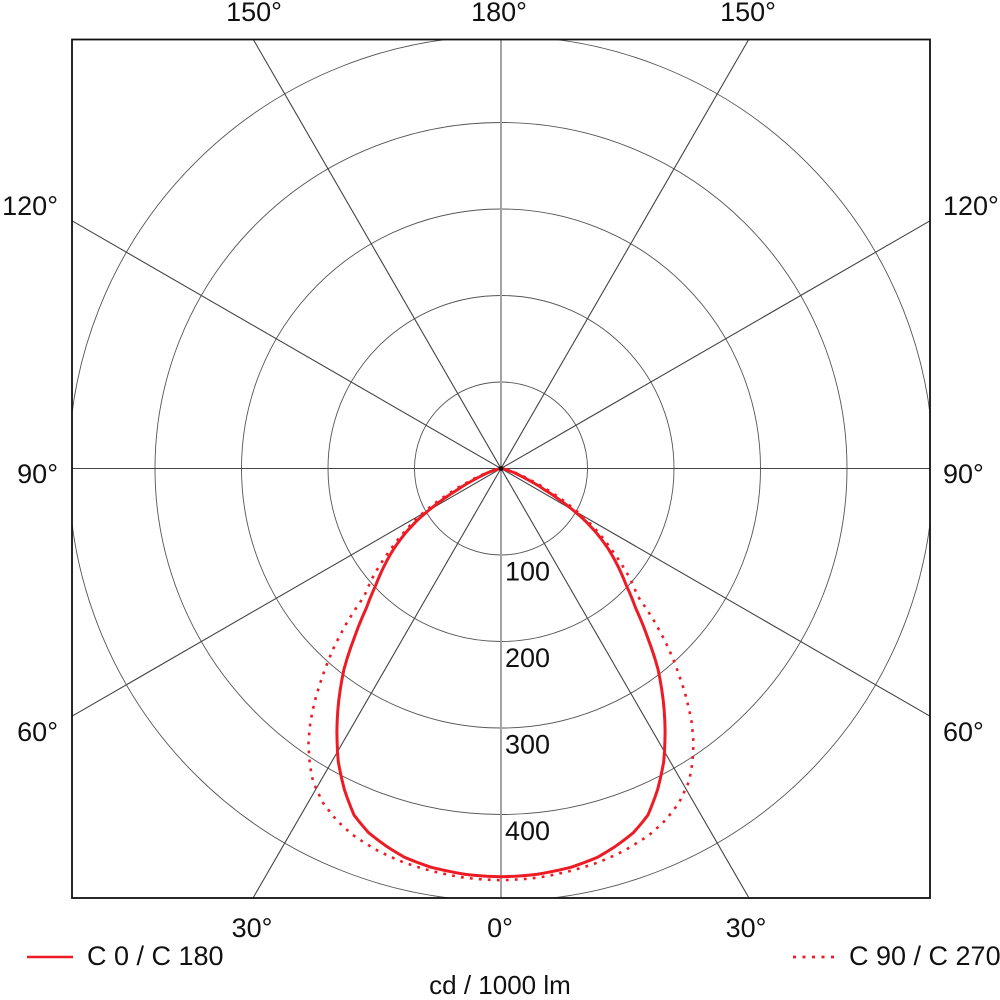  Describe the element at coordinates (527, 745) in the screenshot. I see `ring-label-300: 300` at that location.